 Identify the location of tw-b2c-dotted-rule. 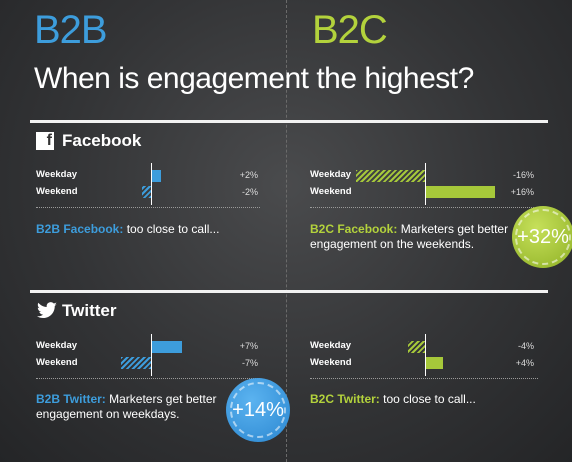
(424, 378).